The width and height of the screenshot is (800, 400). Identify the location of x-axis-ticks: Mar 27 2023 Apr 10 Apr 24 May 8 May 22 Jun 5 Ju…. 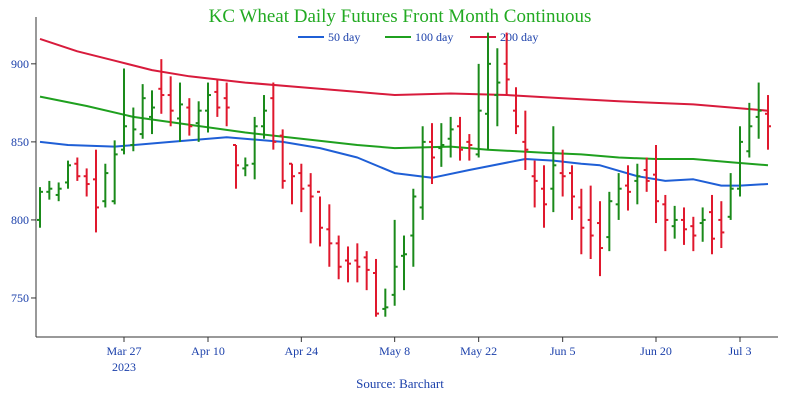
(429, 355).